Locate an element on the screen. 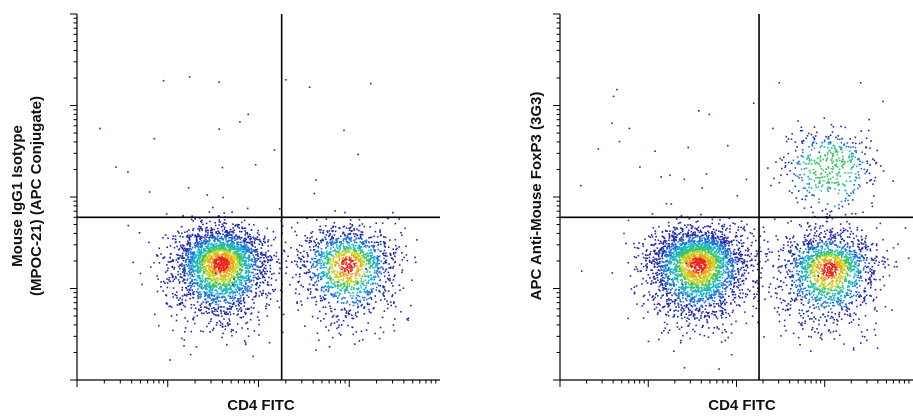  event-point-1-2054 is located at coordinates (195, 283).